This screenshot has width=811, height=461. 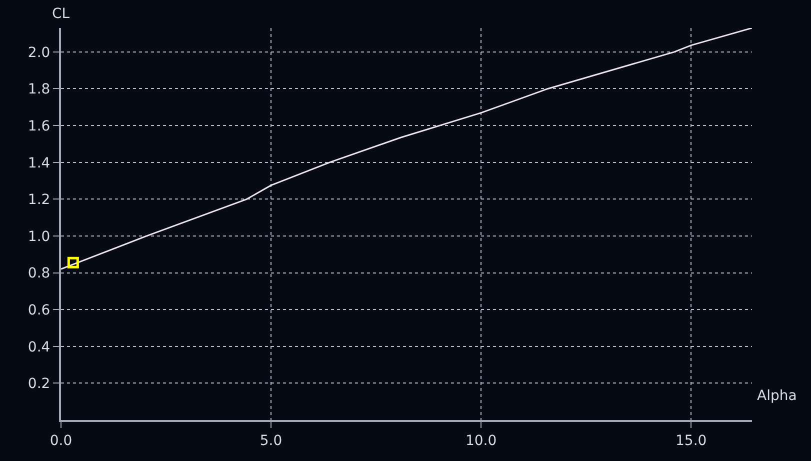 What do you see at coordinates (39, 274) in the screenshot?
I see `y-tick-label: 0.8` at bounding box center [39, 274].